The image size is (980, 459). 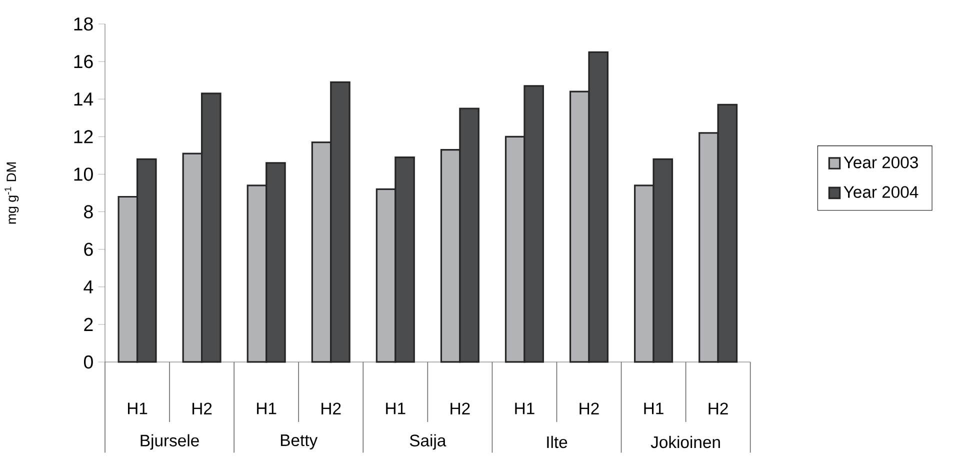 What do you see at coordinates (11, 193) in the screenshot?
I see `y-axis-title: mg g$^{-1}$ DM` at bounding box center [11, 193].